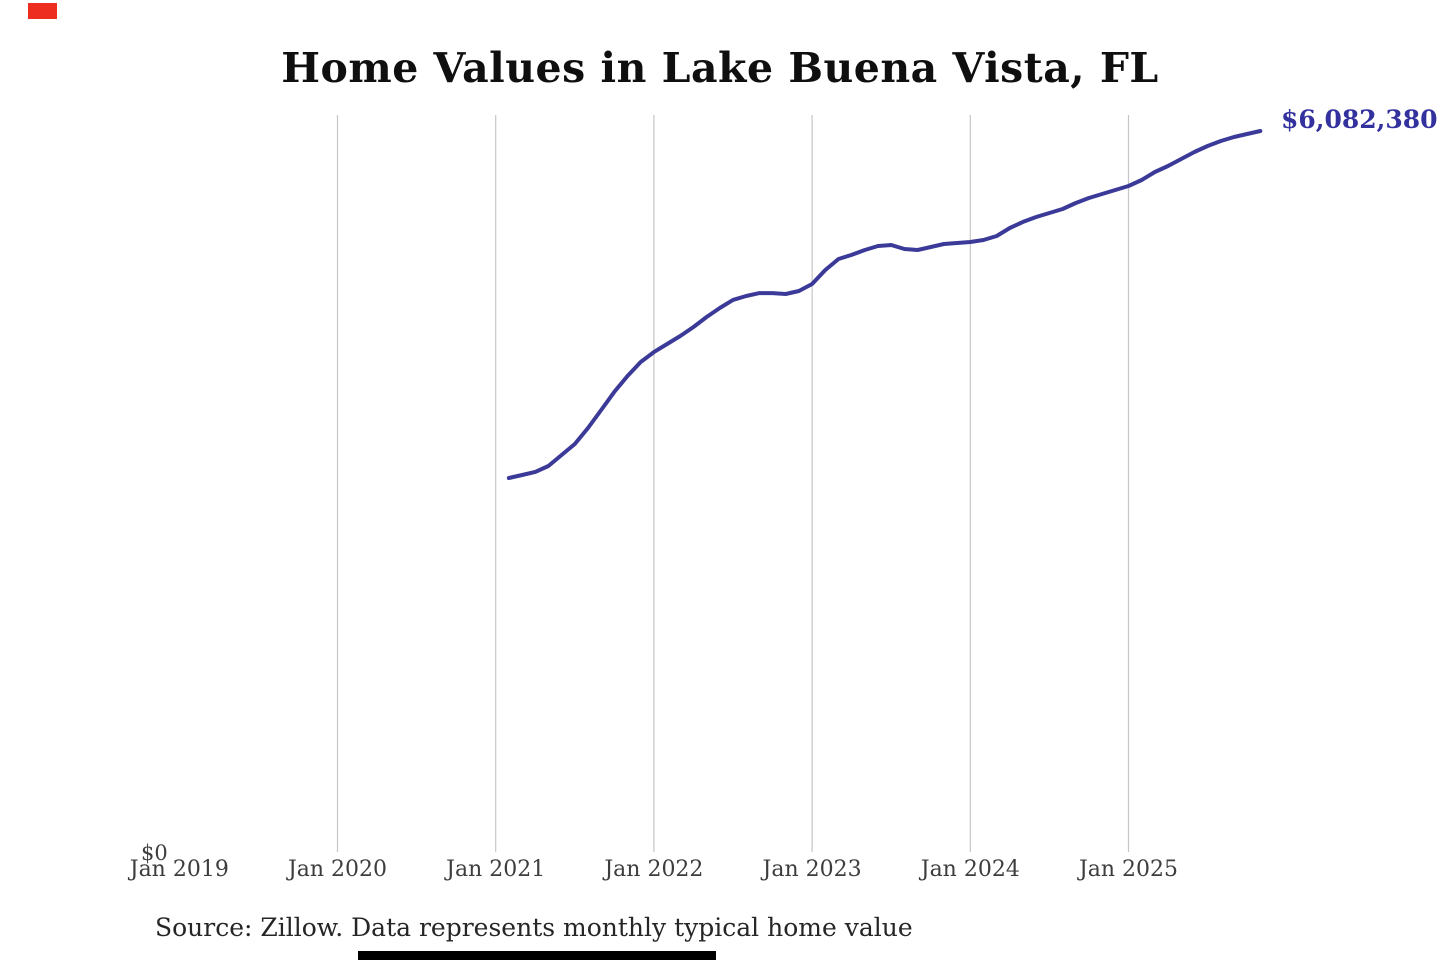 The image size is (1440, 960). Describe the element at coordinates (654, 869) in the screenshot. I see `x-tick-label: Jan 2022` at that location.